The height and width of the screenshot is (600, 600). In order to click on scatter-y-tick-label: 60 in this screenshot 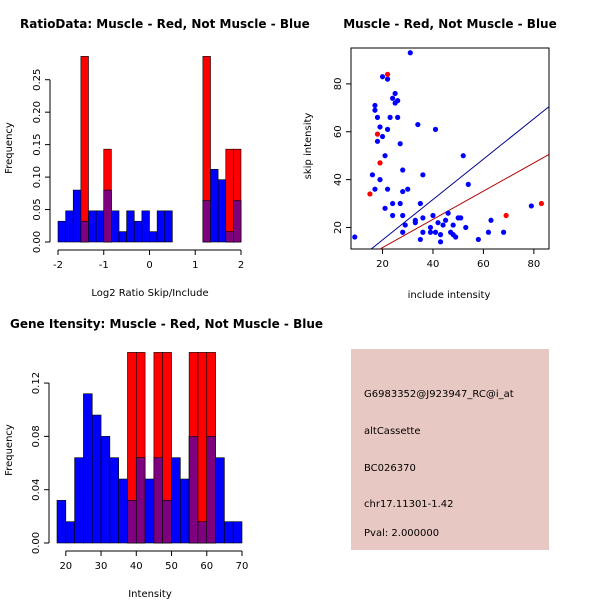, I will do `click(338, 131)`.